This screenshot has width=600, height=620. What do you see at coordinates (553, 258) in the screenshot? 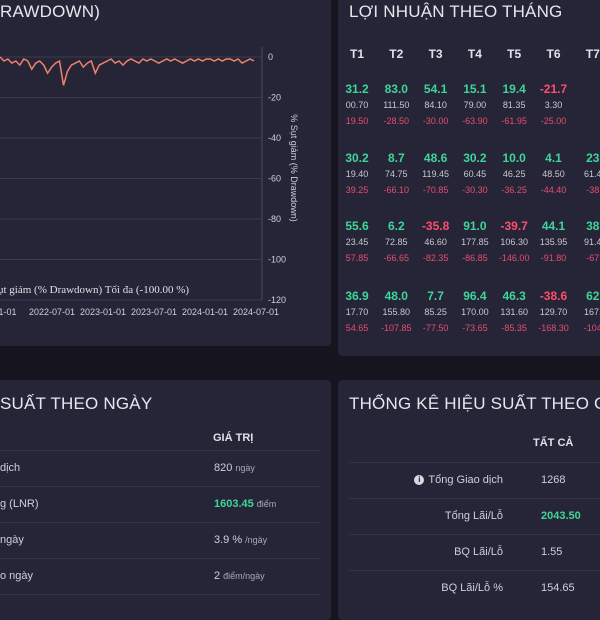
I see `month-loss-value: -91.80` at bounding box center [553, 258].